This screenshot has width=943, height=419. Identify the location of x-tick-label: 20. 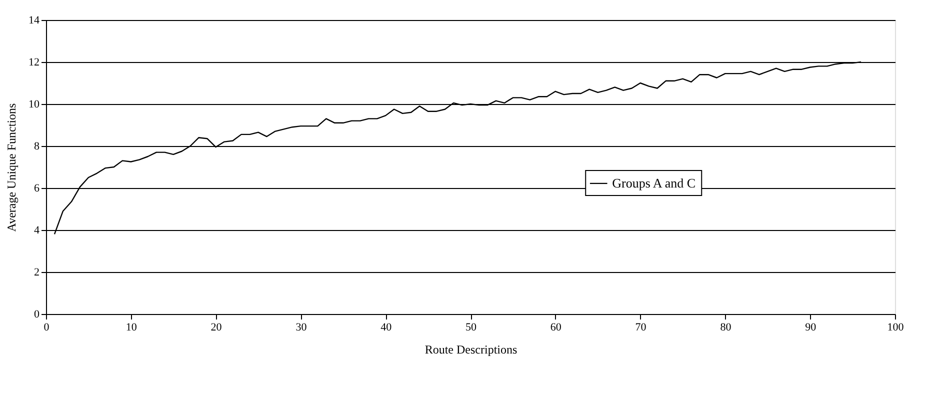
(216, 328).